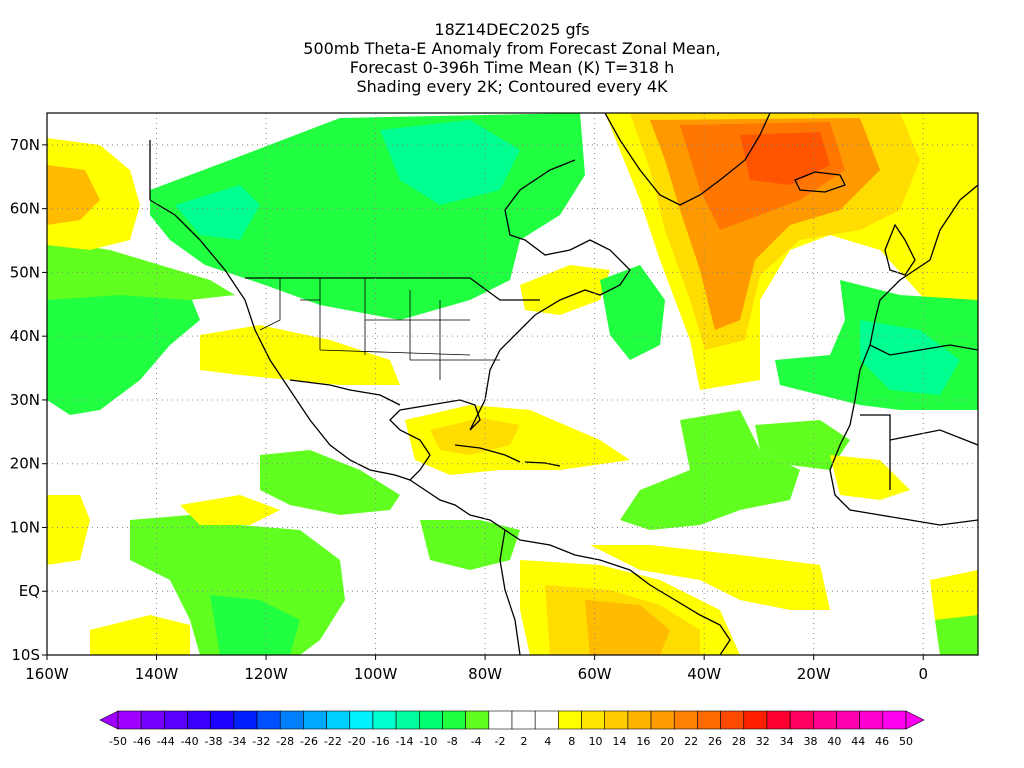  Describe the element at coordinates (810, 741) in the screenshot. I see `colorbar-label: 38` at that location.